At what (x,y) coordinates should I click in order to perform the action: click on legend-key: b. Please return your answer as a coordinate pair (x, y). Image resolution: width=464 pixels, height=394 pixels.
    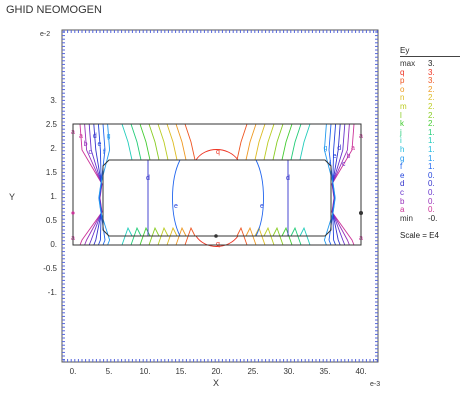
    Looking at the image, I should click on (402, 201).